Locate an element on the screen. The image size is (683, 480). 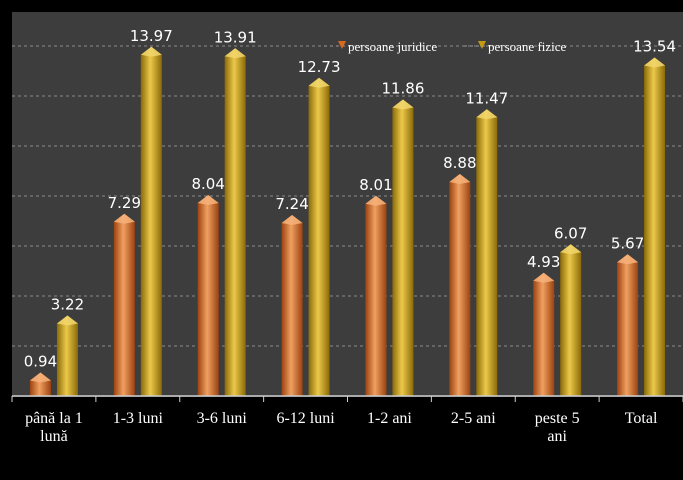
data-label: 13.54 is located at coordinates (654, 47).